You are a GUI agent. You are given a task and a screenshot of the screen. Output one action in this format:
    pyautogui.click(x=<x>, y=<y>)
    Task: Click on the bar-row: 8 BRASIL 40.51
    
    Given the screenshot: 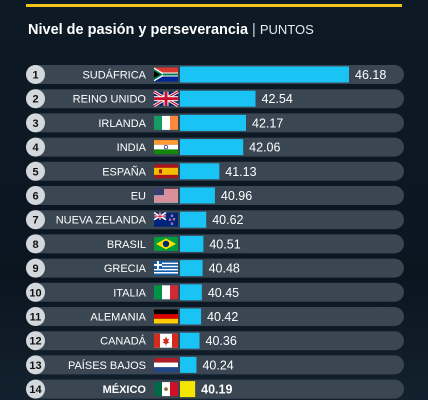 What is the action you would take?
    pyautogui.click(x=215, y=244)
    